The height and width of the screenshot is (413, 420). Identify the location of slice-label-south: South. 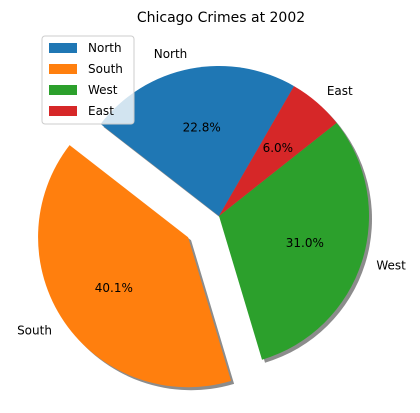
(34, 330).